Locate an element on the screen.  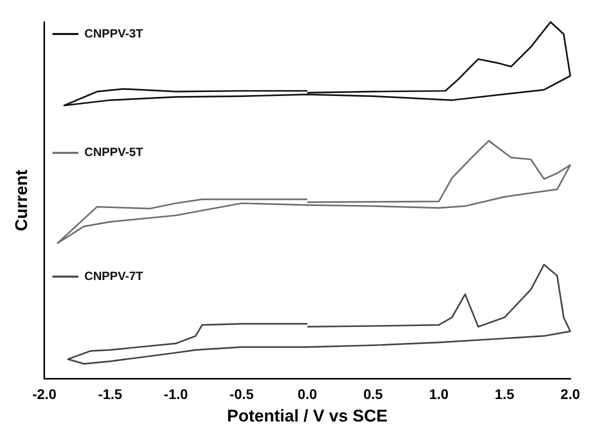
y-axis-title: Current is located at coordinates (21, 200).